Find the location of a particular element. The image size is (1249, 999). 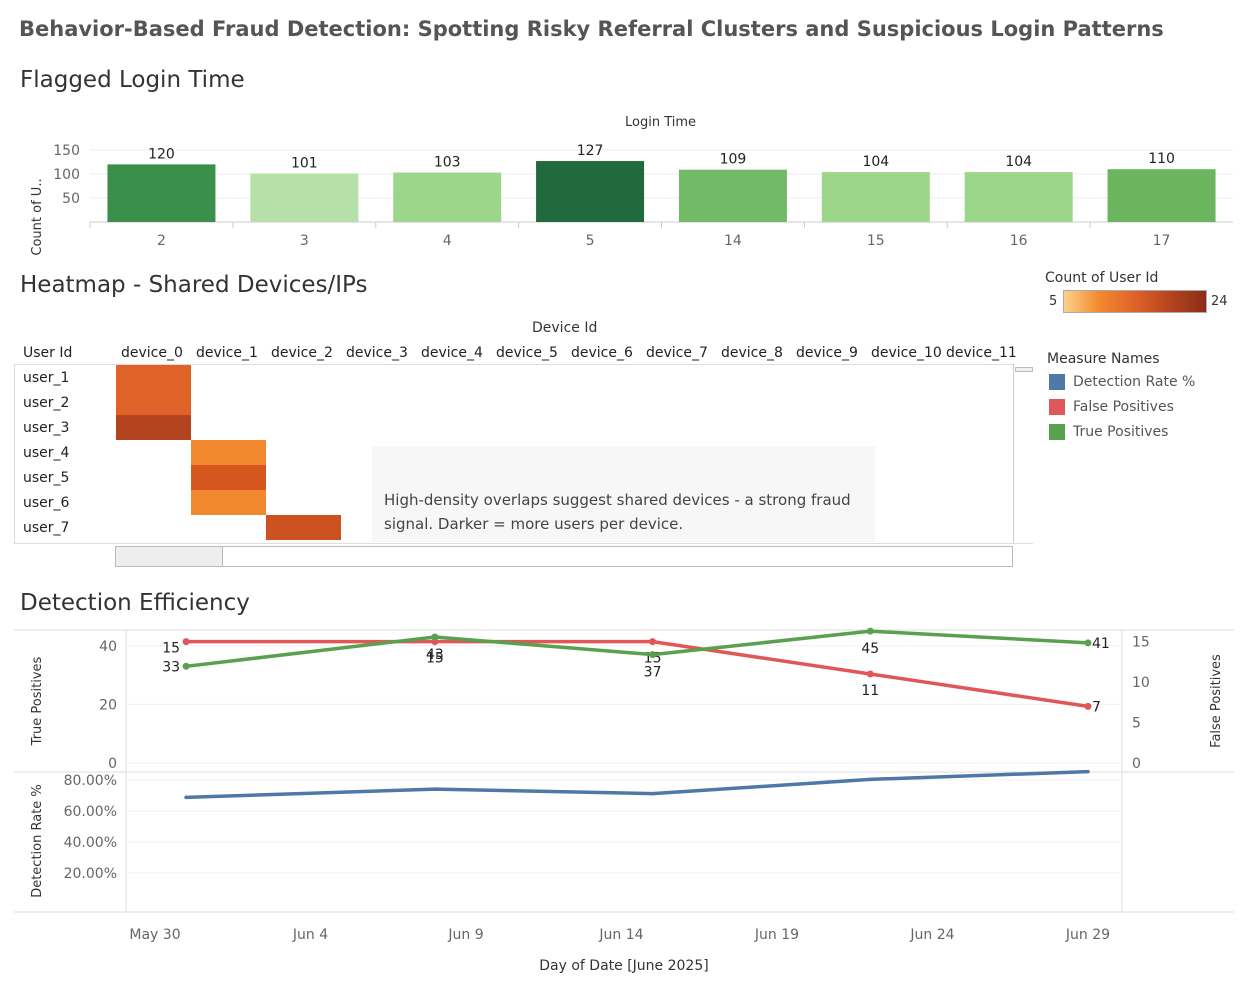

detection-rate-line is located at coordinates (637, 784).